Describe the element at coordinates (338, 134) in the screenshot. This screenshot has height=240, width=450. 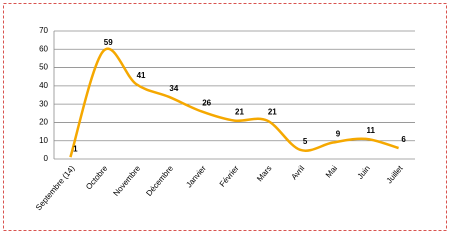
I see `data-label: 9` at that location.